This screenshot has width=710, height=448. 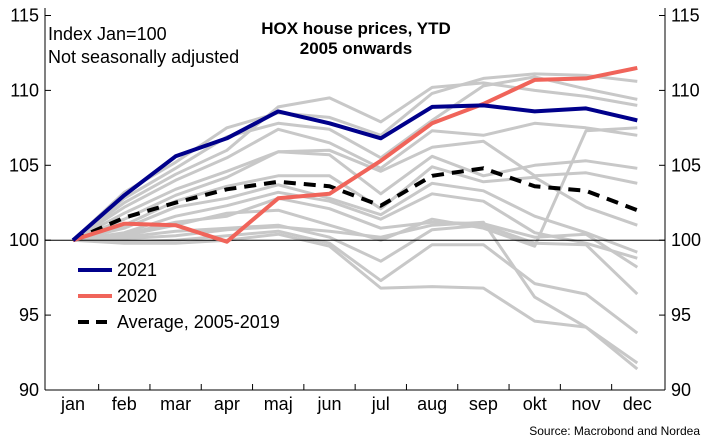 What do you see at coordinates (24, 240) in the screenshot?
I see `left-ytick-label: 100` at bounding box center [24, 240].